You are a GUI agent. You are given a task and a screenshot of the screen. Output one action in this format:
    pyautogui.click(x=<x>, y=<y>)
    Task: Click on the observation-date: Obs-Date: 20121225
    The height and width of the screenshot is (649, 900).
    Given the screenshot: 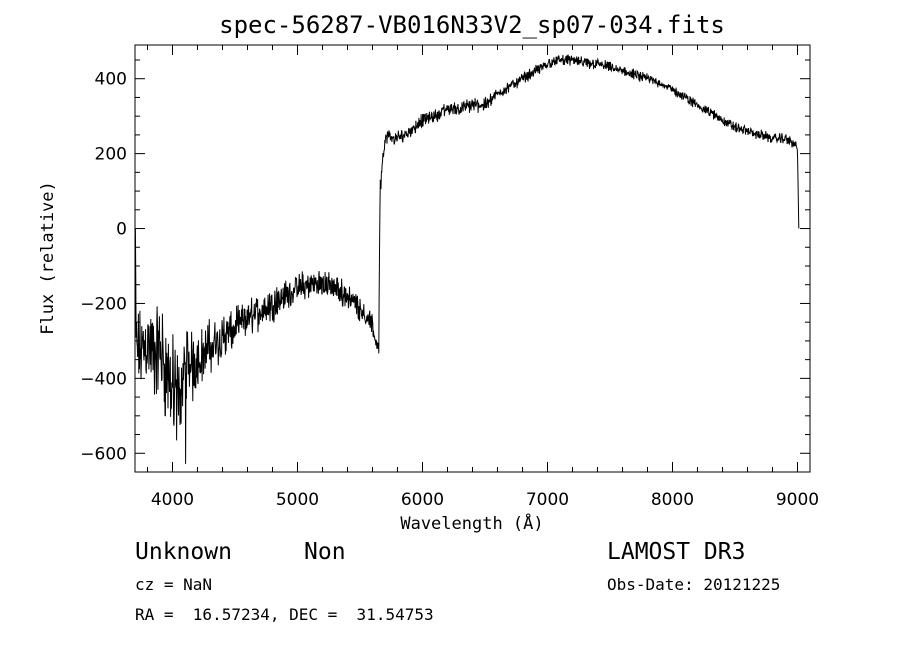 What is the action you would take?
    pyautogui.click(x=693, y=584)
    